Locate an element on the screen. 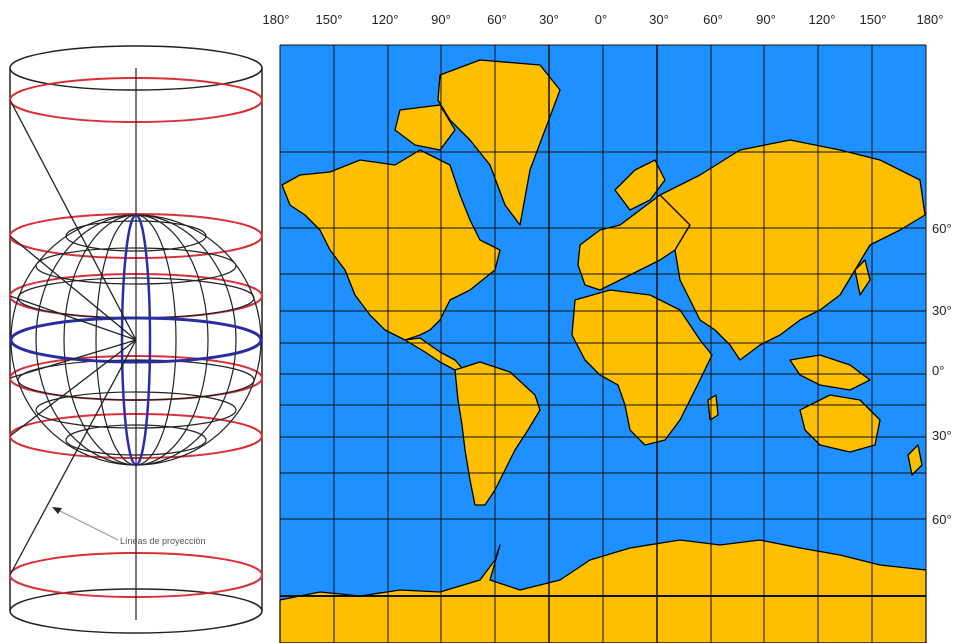 Image resolution: width=960 pixels, height=643 pixels. projection-lines-label: Líneas de proyección is located at coordinates (163, 541).